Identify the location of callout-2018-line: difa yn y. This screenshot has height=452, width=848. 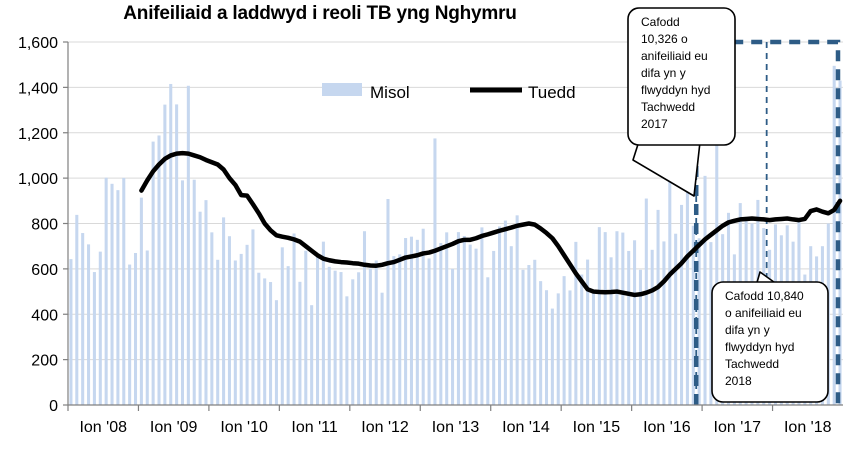
(747, 330).